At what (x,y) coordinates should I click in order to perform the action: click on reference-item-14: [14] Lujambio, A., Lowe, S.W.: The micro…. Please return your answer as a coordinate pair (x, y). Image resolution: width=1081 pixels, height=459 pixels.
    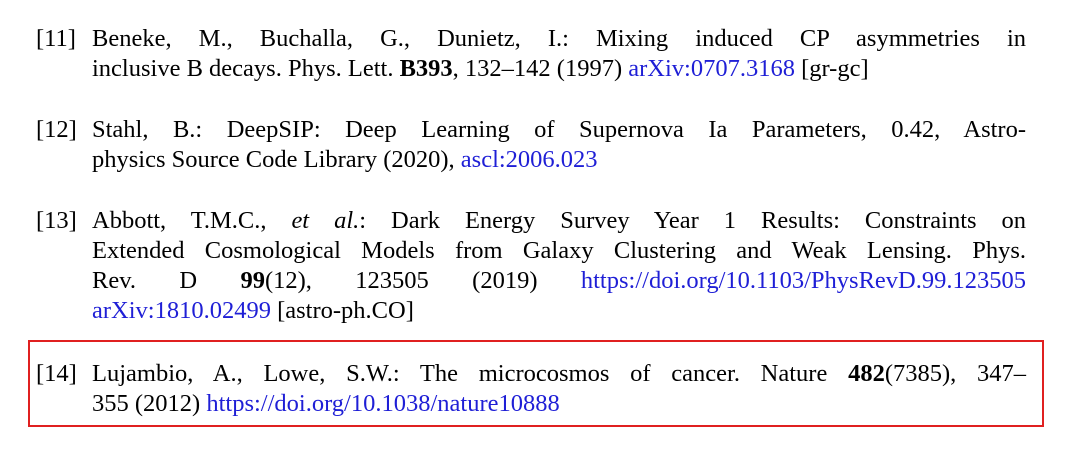
    Looking at the image, I should click on (531, 389).